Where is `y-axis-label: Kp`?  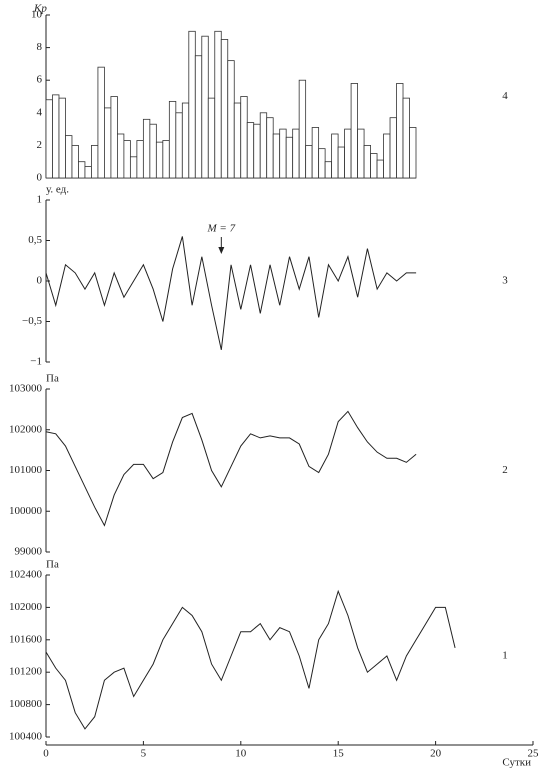
y-axis-label: Kp is located at coordinates (40, 9).